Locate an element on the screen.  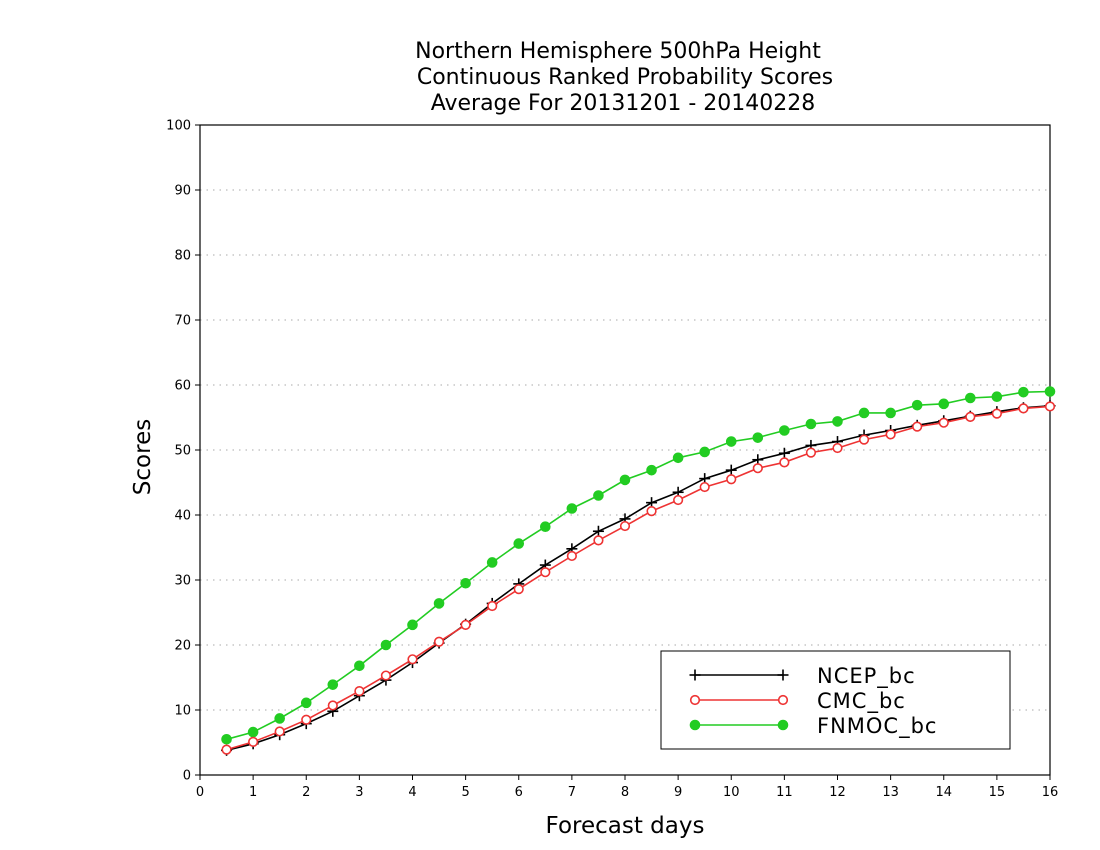
x-tick-label: 0 is located at coordinates (200, 792).